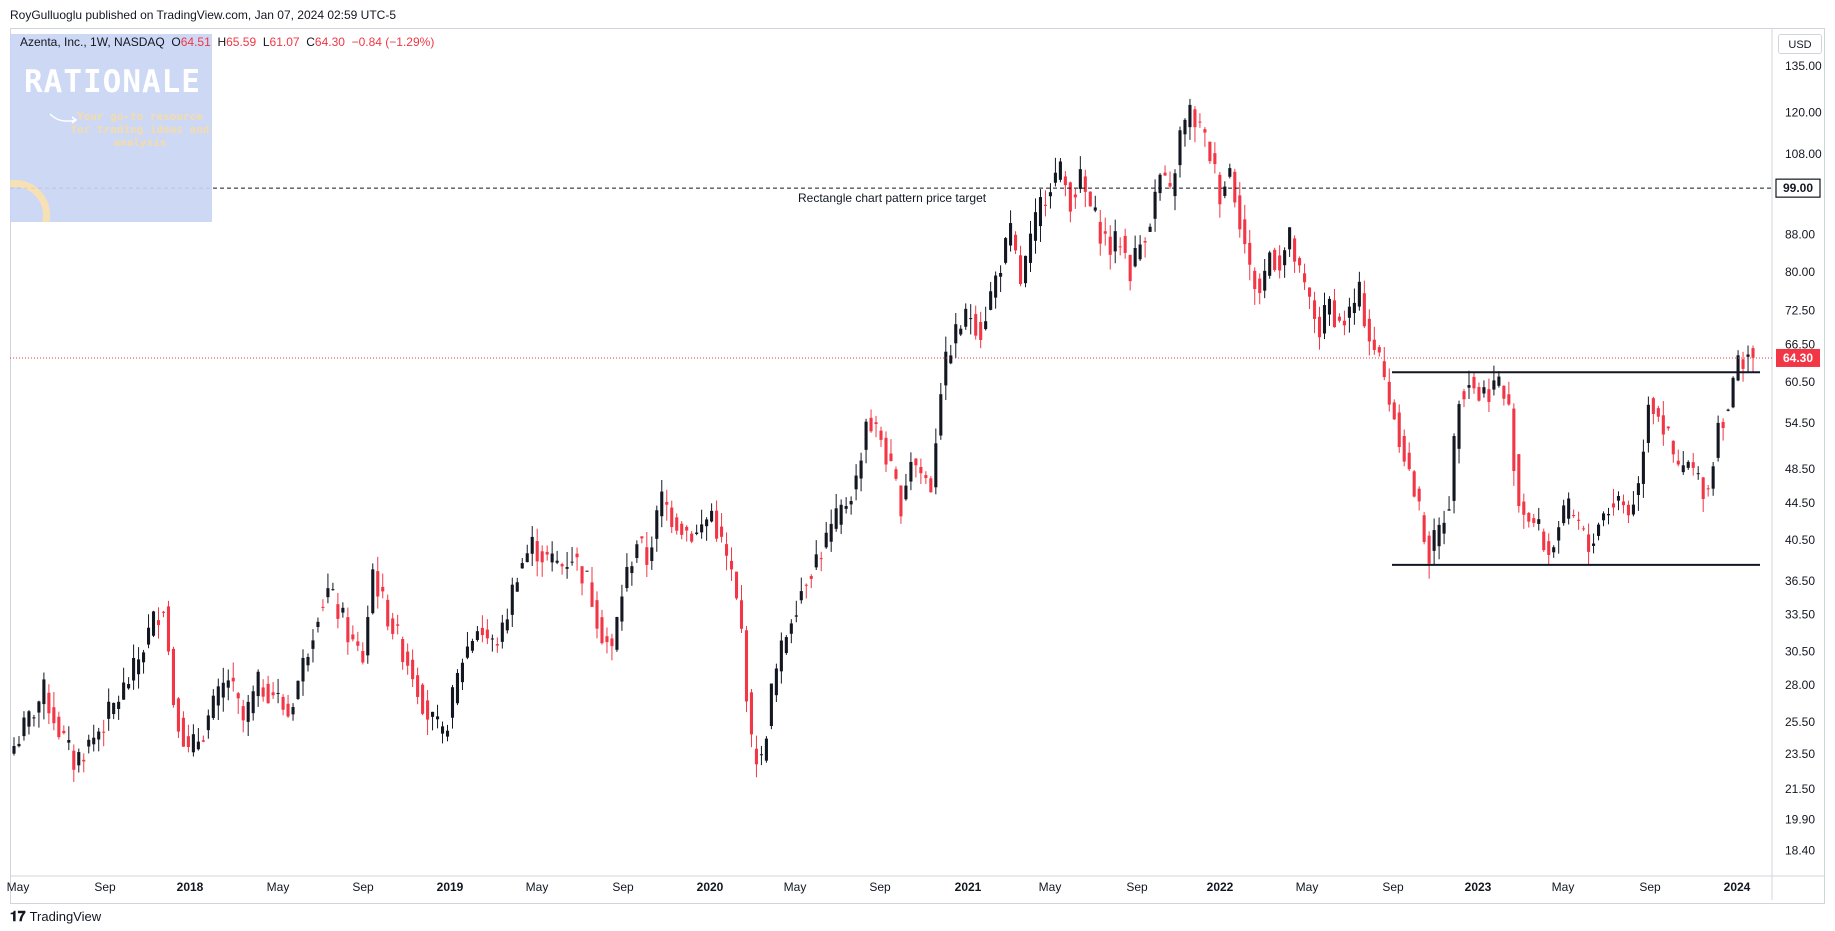  Describe the element at coordinates (190, 887) in the screenshot. I see `x-tick-label: 2018` at that location.